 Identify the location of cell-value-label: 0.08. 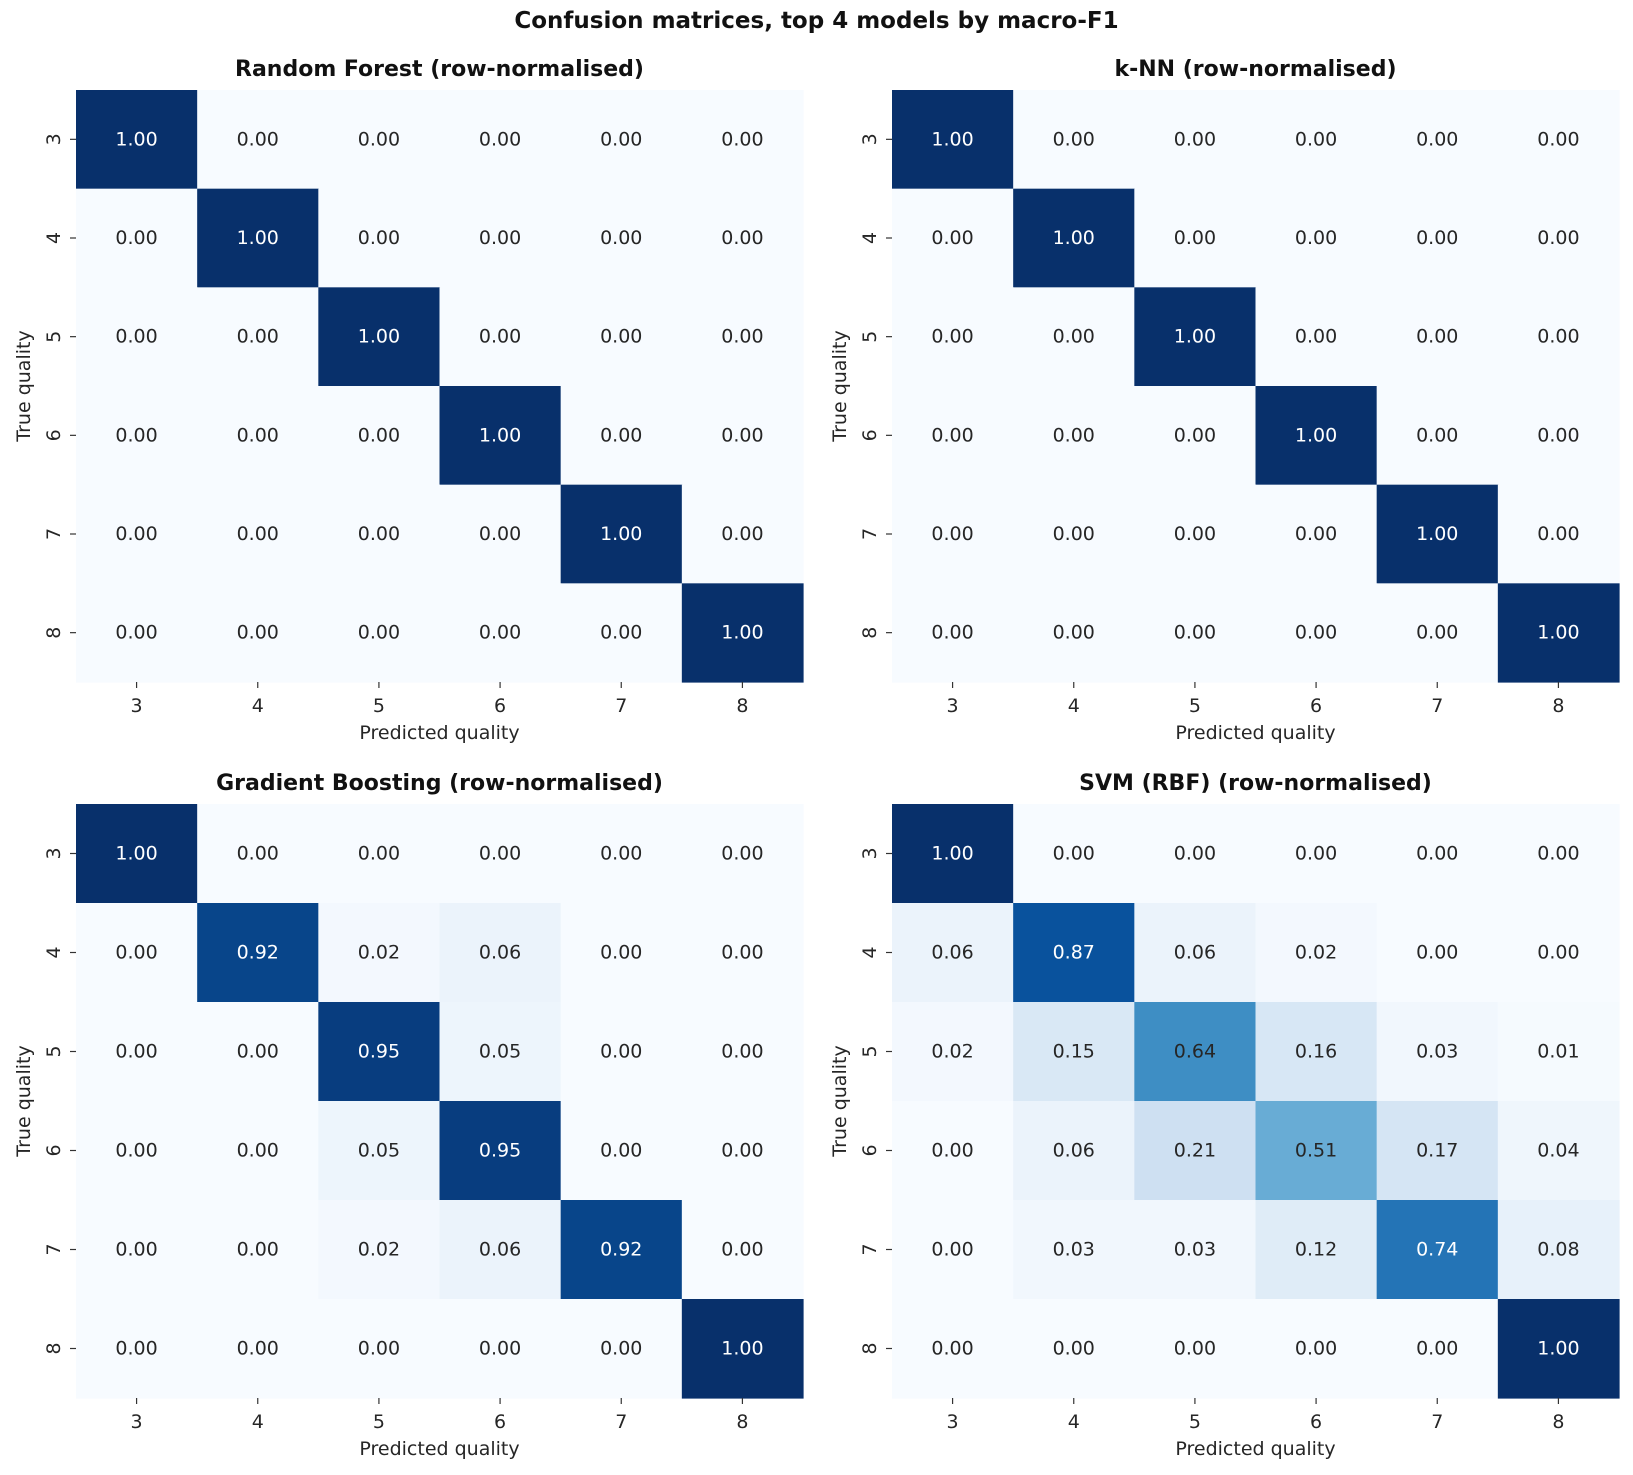
(1558, 1250).